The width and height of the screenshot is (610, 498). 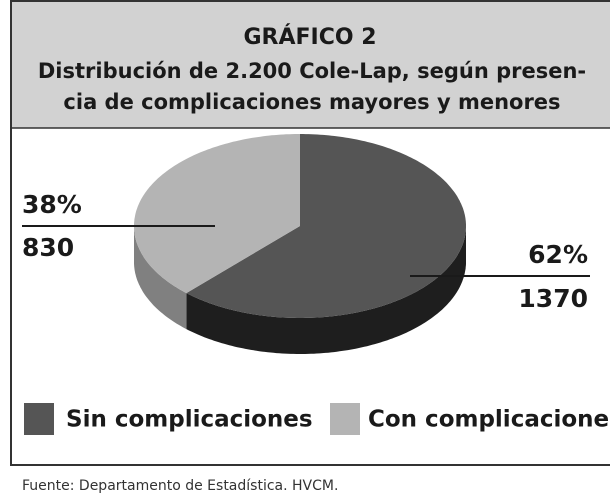 I want to click on data-label: 62%, so click(x=558, y=254).